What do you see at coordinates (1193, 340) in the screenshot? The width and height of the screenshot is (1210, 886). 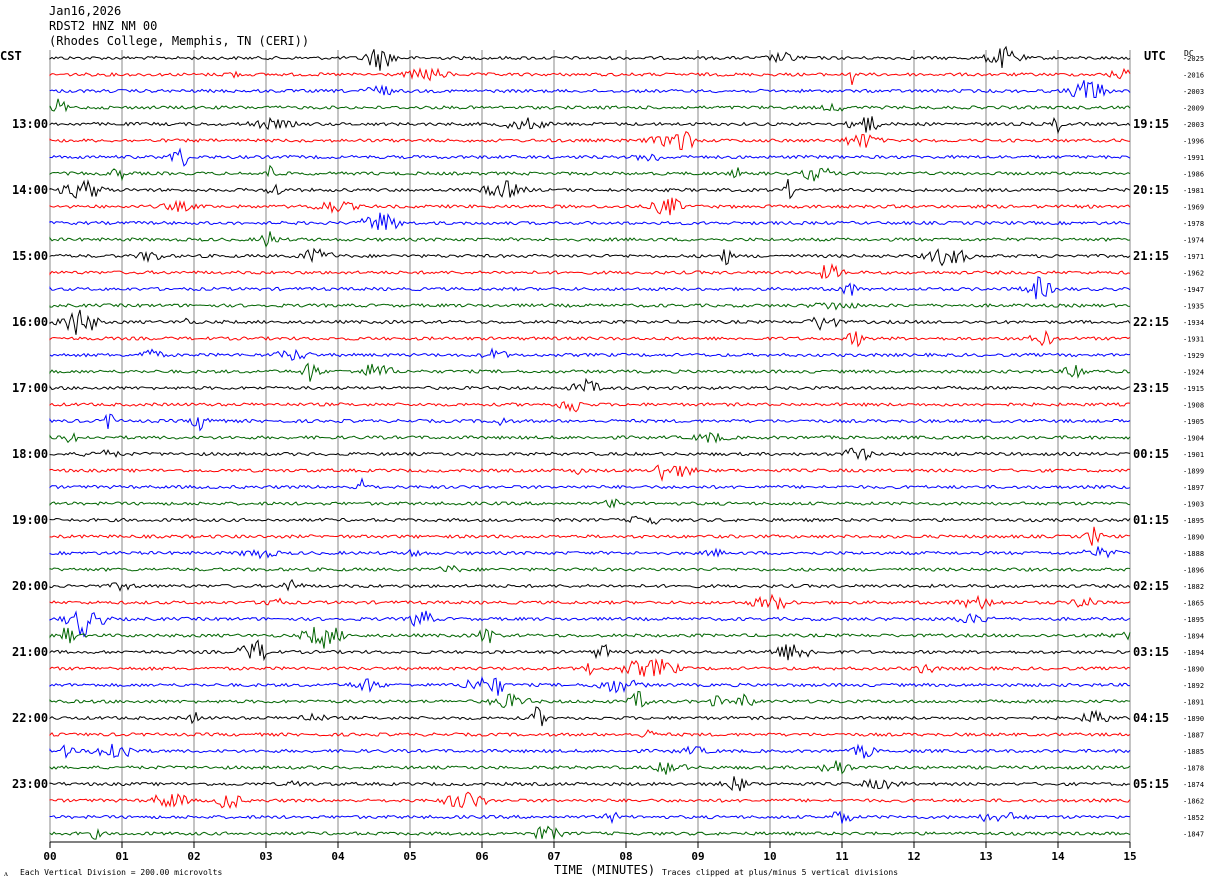 I see `dc-offset-label: -1931` at bounding box center [1193, 340].